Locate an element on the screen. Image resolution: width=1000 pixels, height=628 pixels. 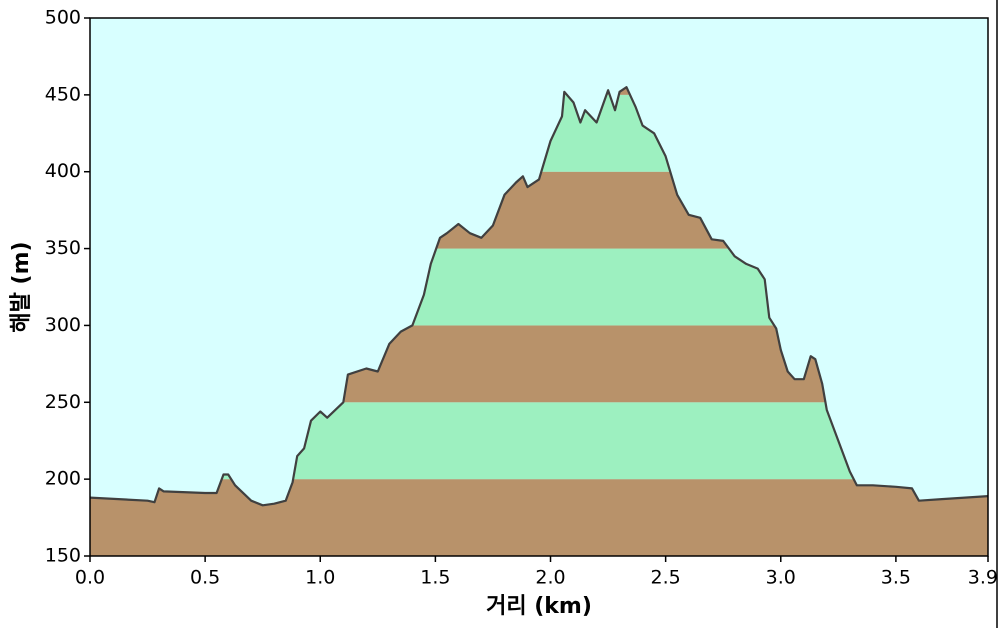
x-tick-label: 0.5 is located at coordinates (205, 578).